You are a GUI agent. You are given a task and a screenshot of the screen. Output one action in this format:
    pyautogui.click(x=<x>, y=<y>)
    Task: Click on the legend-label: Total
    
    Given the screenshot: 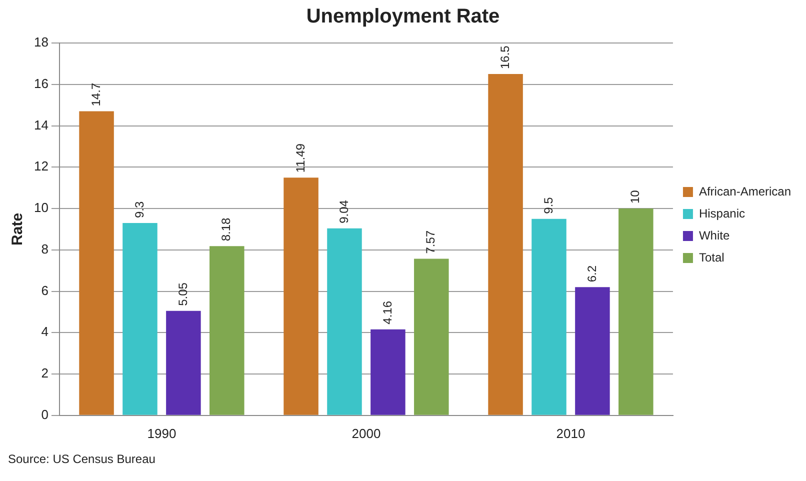 What is the action you would take?
    pyautogui.click(x=711, y=257)
    